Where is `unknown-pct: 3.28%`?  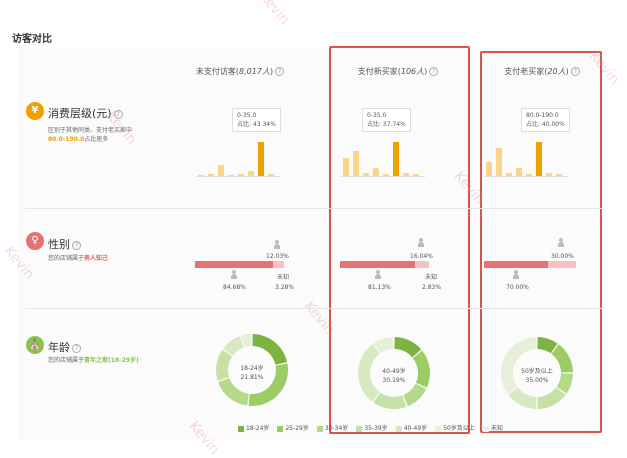 unknown-pct: 3.28% is located at coordinates (285, 287).